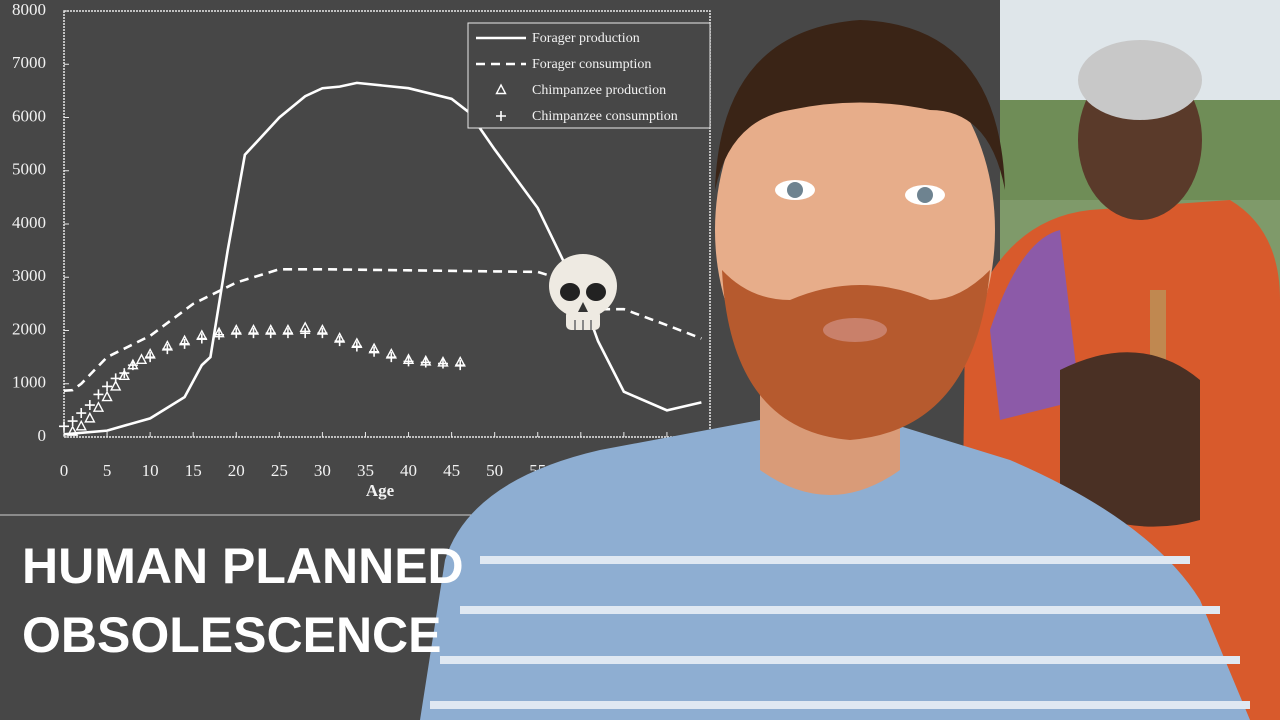 This screenshot has height=720, width=1280. Describe the element at coordinates (29, 275) in the screenshot. I see `y-tick-label: 3000` at that location.